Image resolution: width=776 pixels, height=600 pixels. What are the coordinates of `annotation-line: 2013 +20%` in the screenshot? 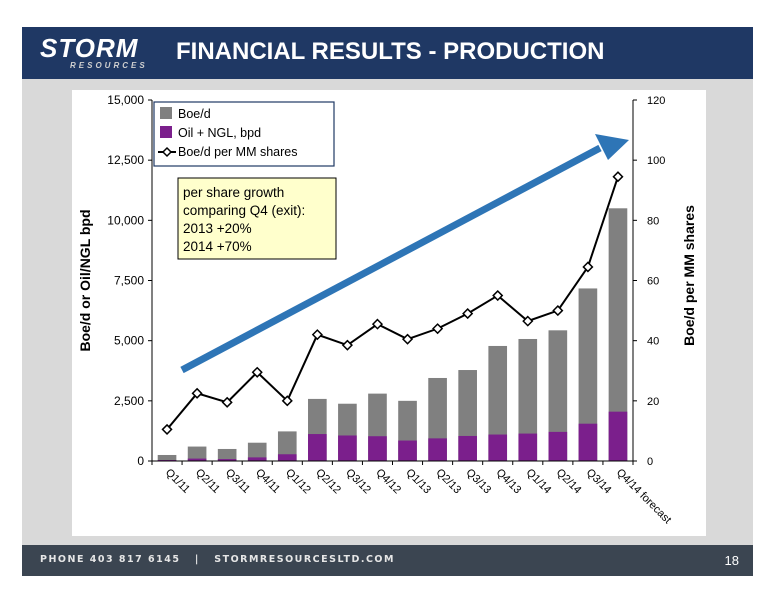 It's located at (217, 228).